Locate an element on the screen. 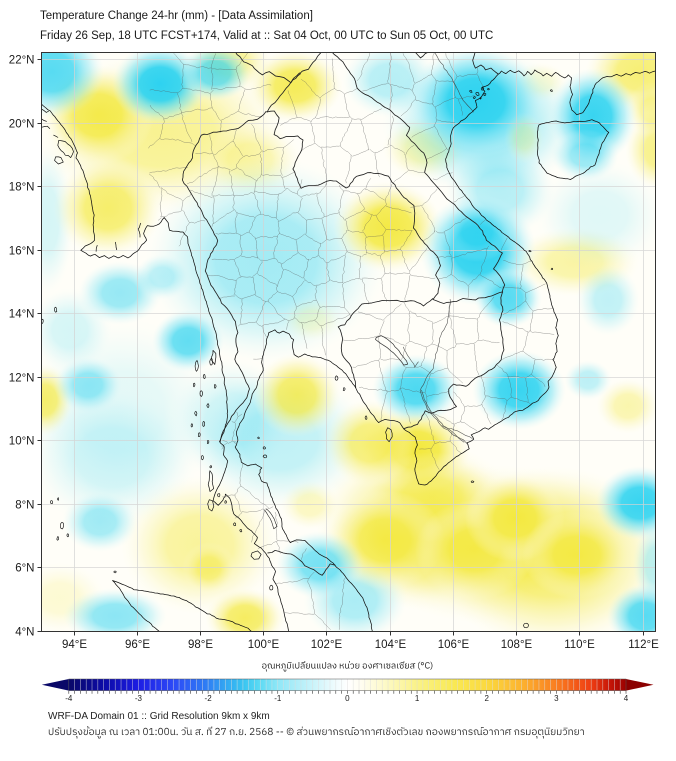 This screenshot has height=761, width=676. svg-text: 20°N is located at coordinates (22, 125).